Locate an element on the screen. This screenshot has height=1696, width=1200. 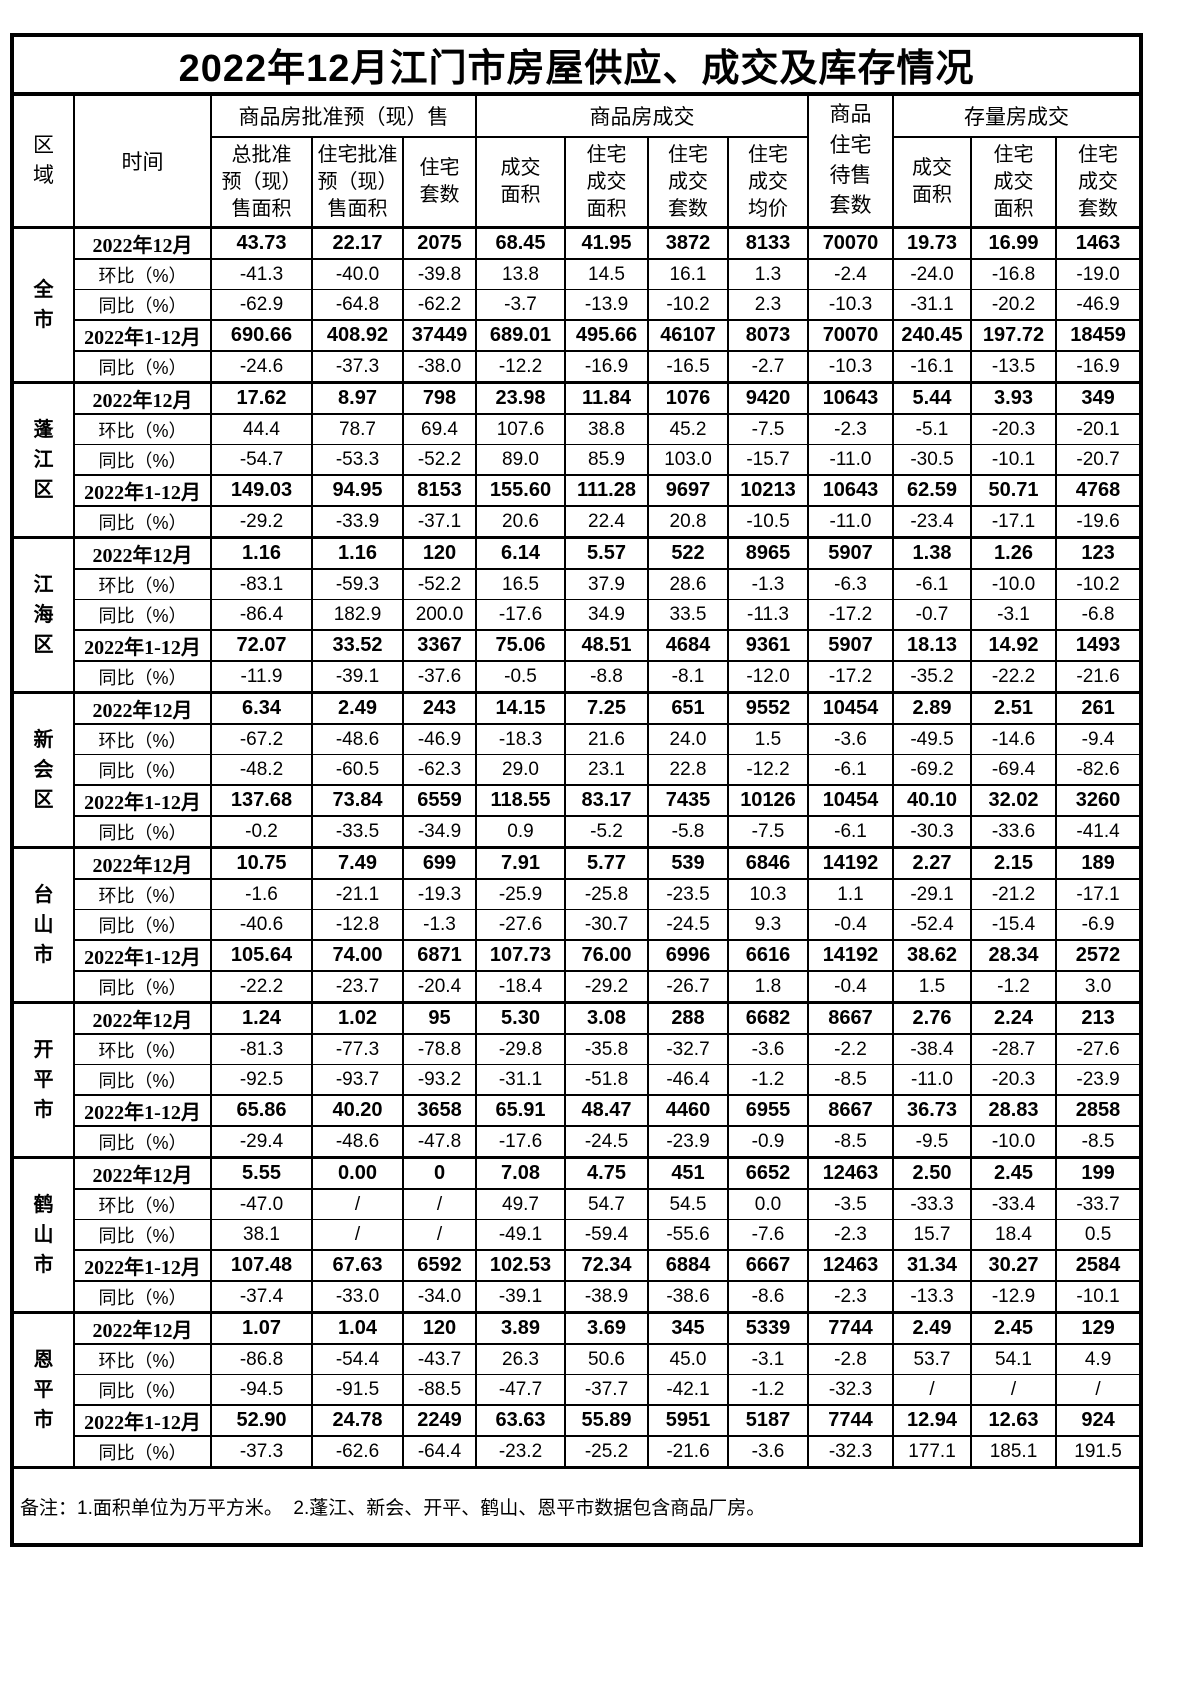
value-cell: 89.0 is located at coordinates (520, 460).